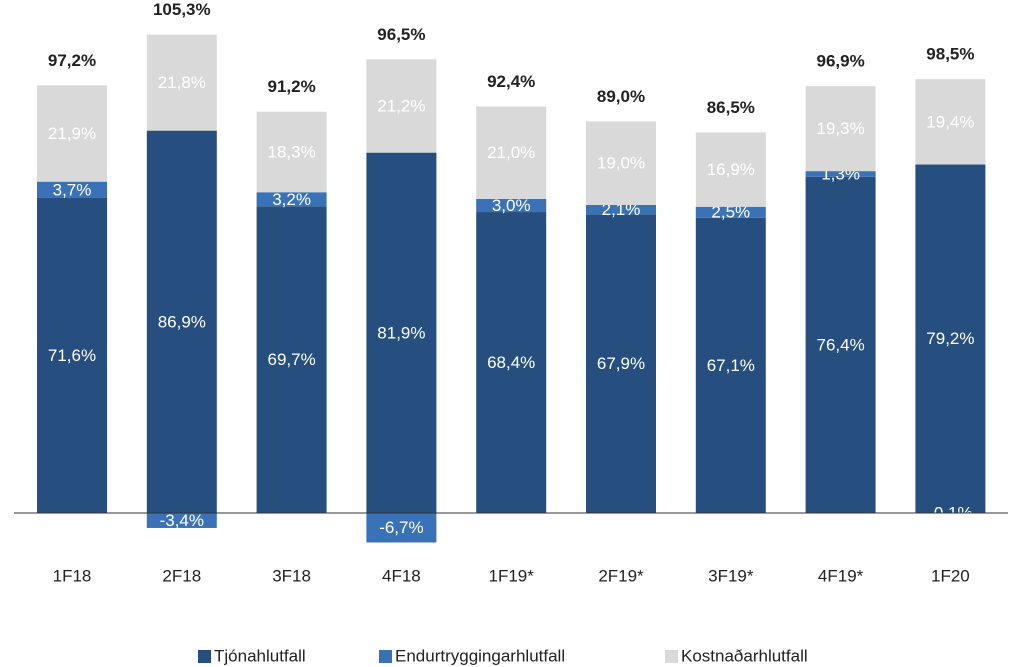 This screenshot has width=1018, height=667. I want to click on data-label: 21,8%, so click(182, 82).